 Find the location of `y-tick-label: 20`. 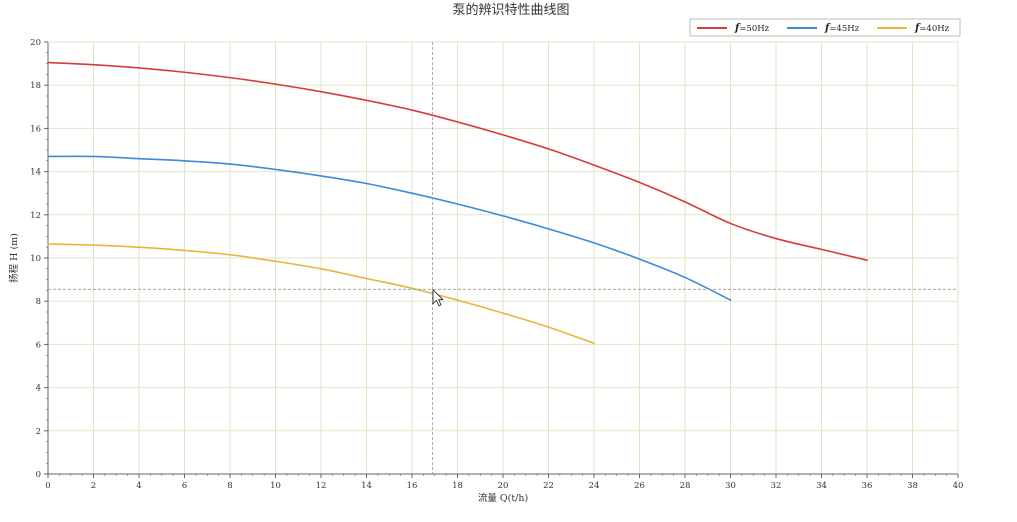

y-tick-label: 20 is located at coordinates (35, 43).